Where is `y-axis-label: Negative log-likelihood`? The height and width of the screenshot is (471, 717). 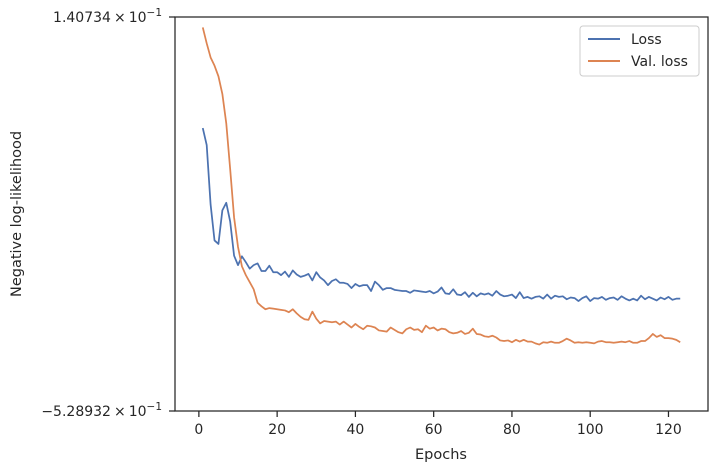 y-axis-label: Negative log-likelihood is located at coordinates (17, 214).